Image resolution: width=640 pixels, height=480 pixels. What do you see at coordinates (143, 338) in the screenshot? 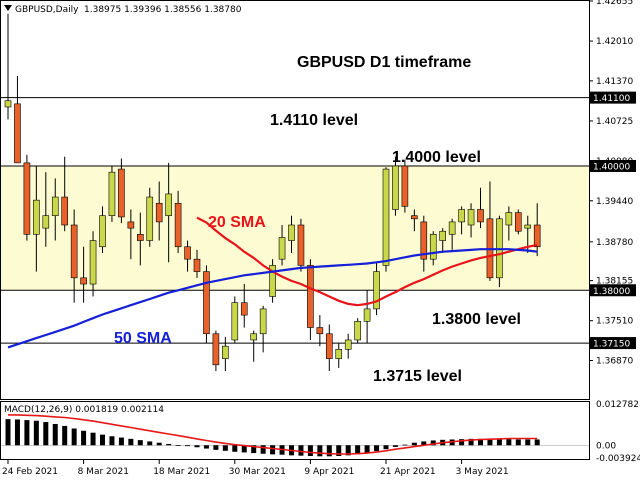
I see `sma50-label: 50 SMA` at bounding box center [143, 338].